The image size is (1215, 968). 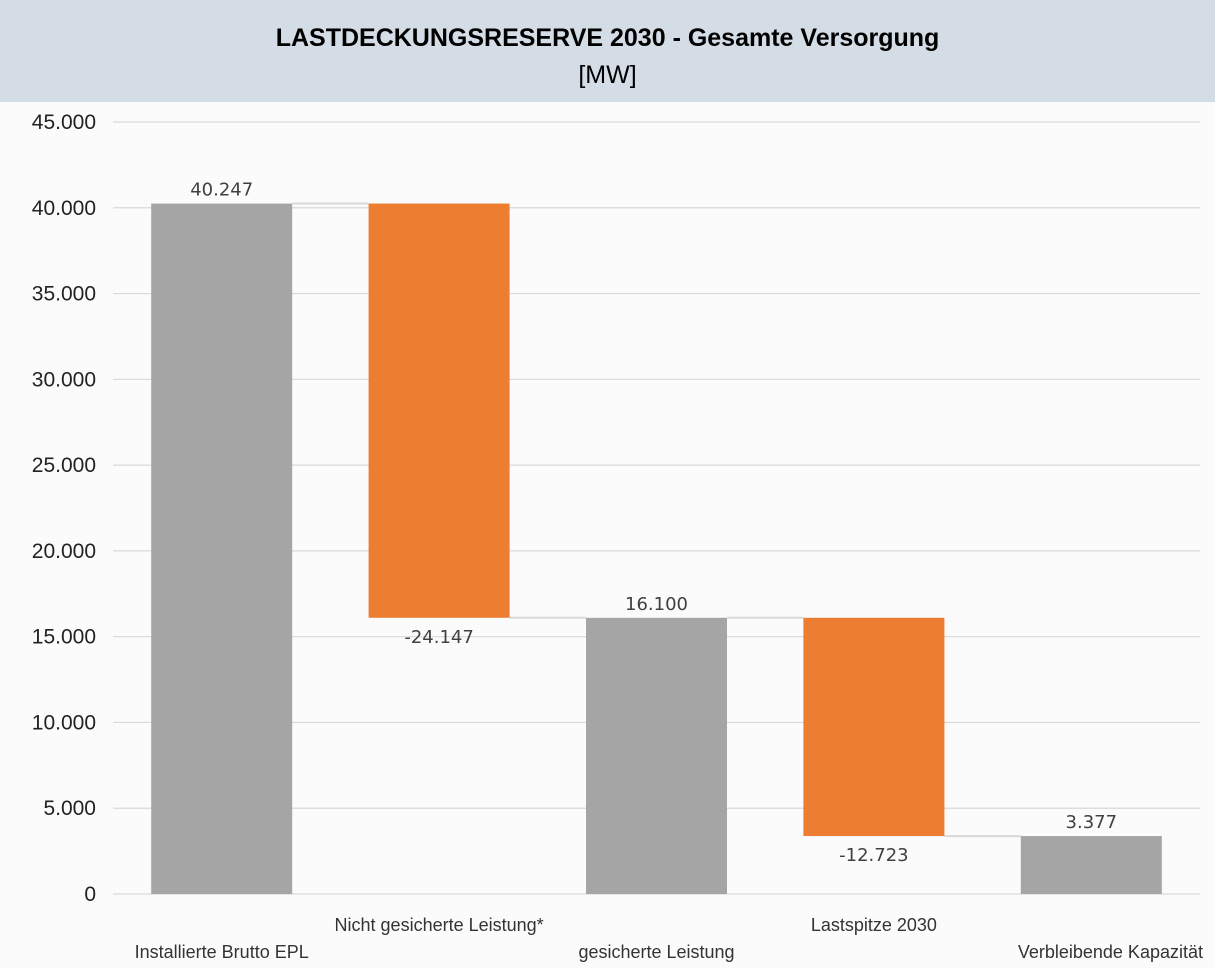 I want to click on x-category-label: gesicherte Leistung, so click(x=656, y=952).